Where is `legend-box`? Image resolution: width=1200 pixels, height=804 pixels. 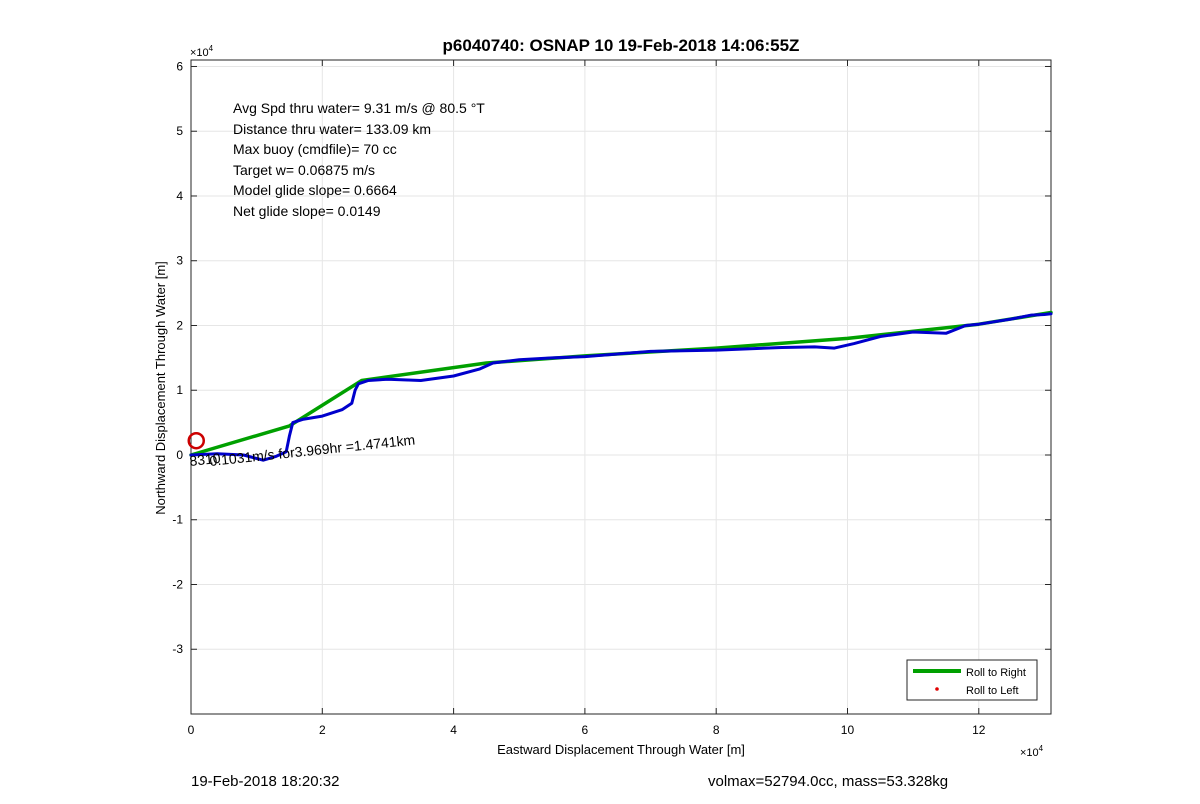 legend-box is located at coordinates (972, 680).